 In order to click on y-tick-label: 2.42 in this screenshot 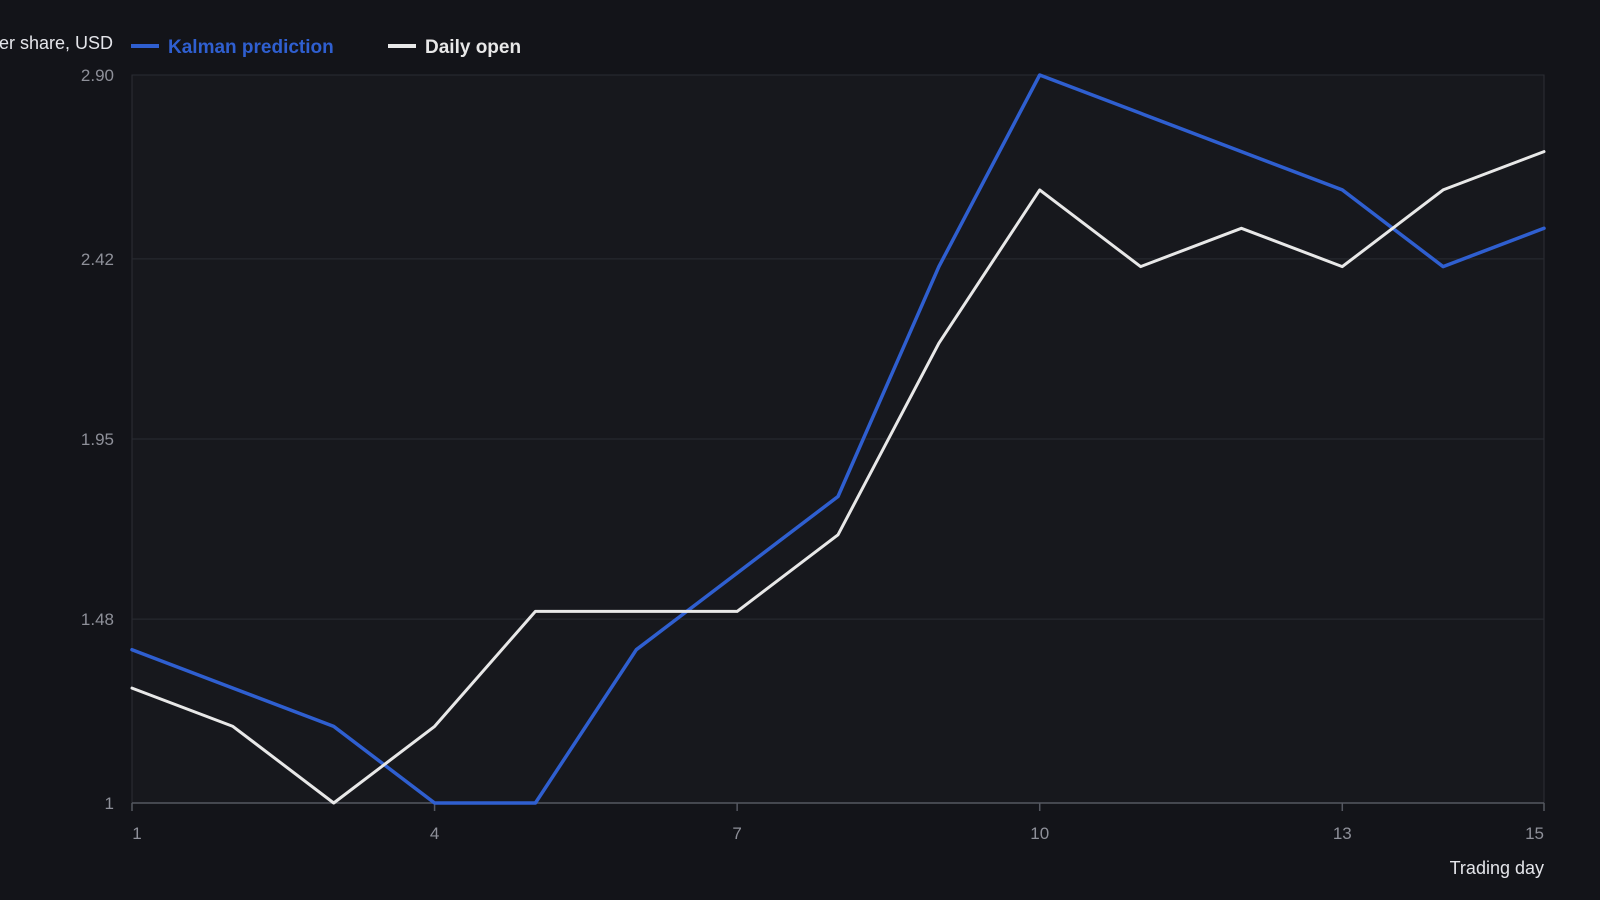, I will do `click(97, 259)`.